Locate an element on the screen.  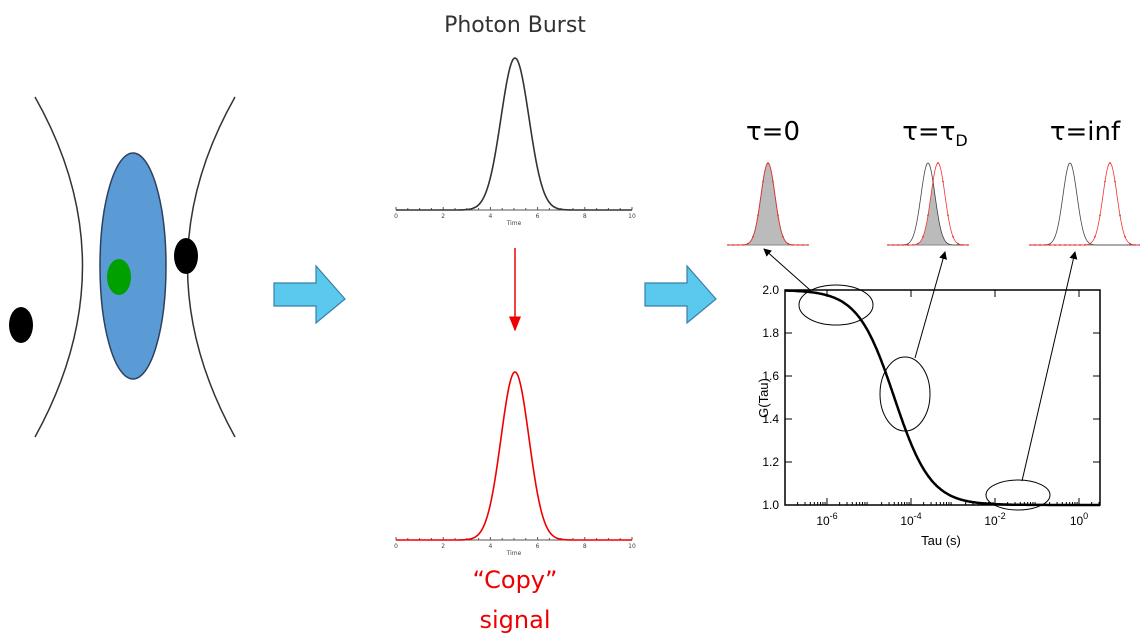
y-tick-label: 1.0 is located at coordinates (770, 505).